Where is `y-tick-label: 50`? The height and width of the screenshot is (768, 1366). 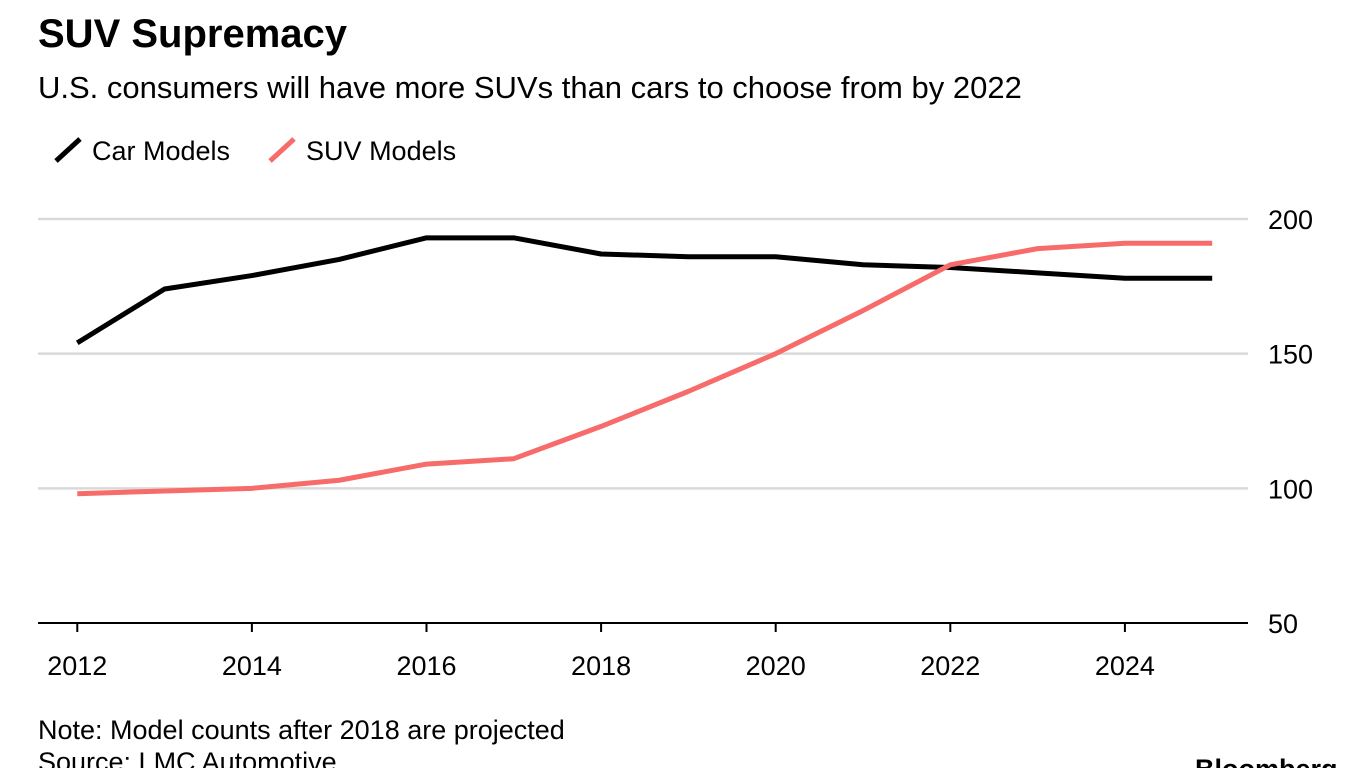
y-tick-label: 50 is located at coordinates (1283, 624).